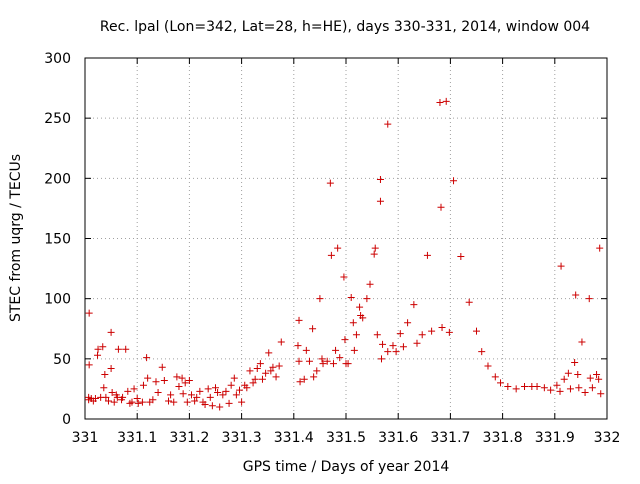  What do you see at coordinates (189, 438) in the screenshot?
I see `x-tick-label: 331.2` at bounding box center [189, 438].